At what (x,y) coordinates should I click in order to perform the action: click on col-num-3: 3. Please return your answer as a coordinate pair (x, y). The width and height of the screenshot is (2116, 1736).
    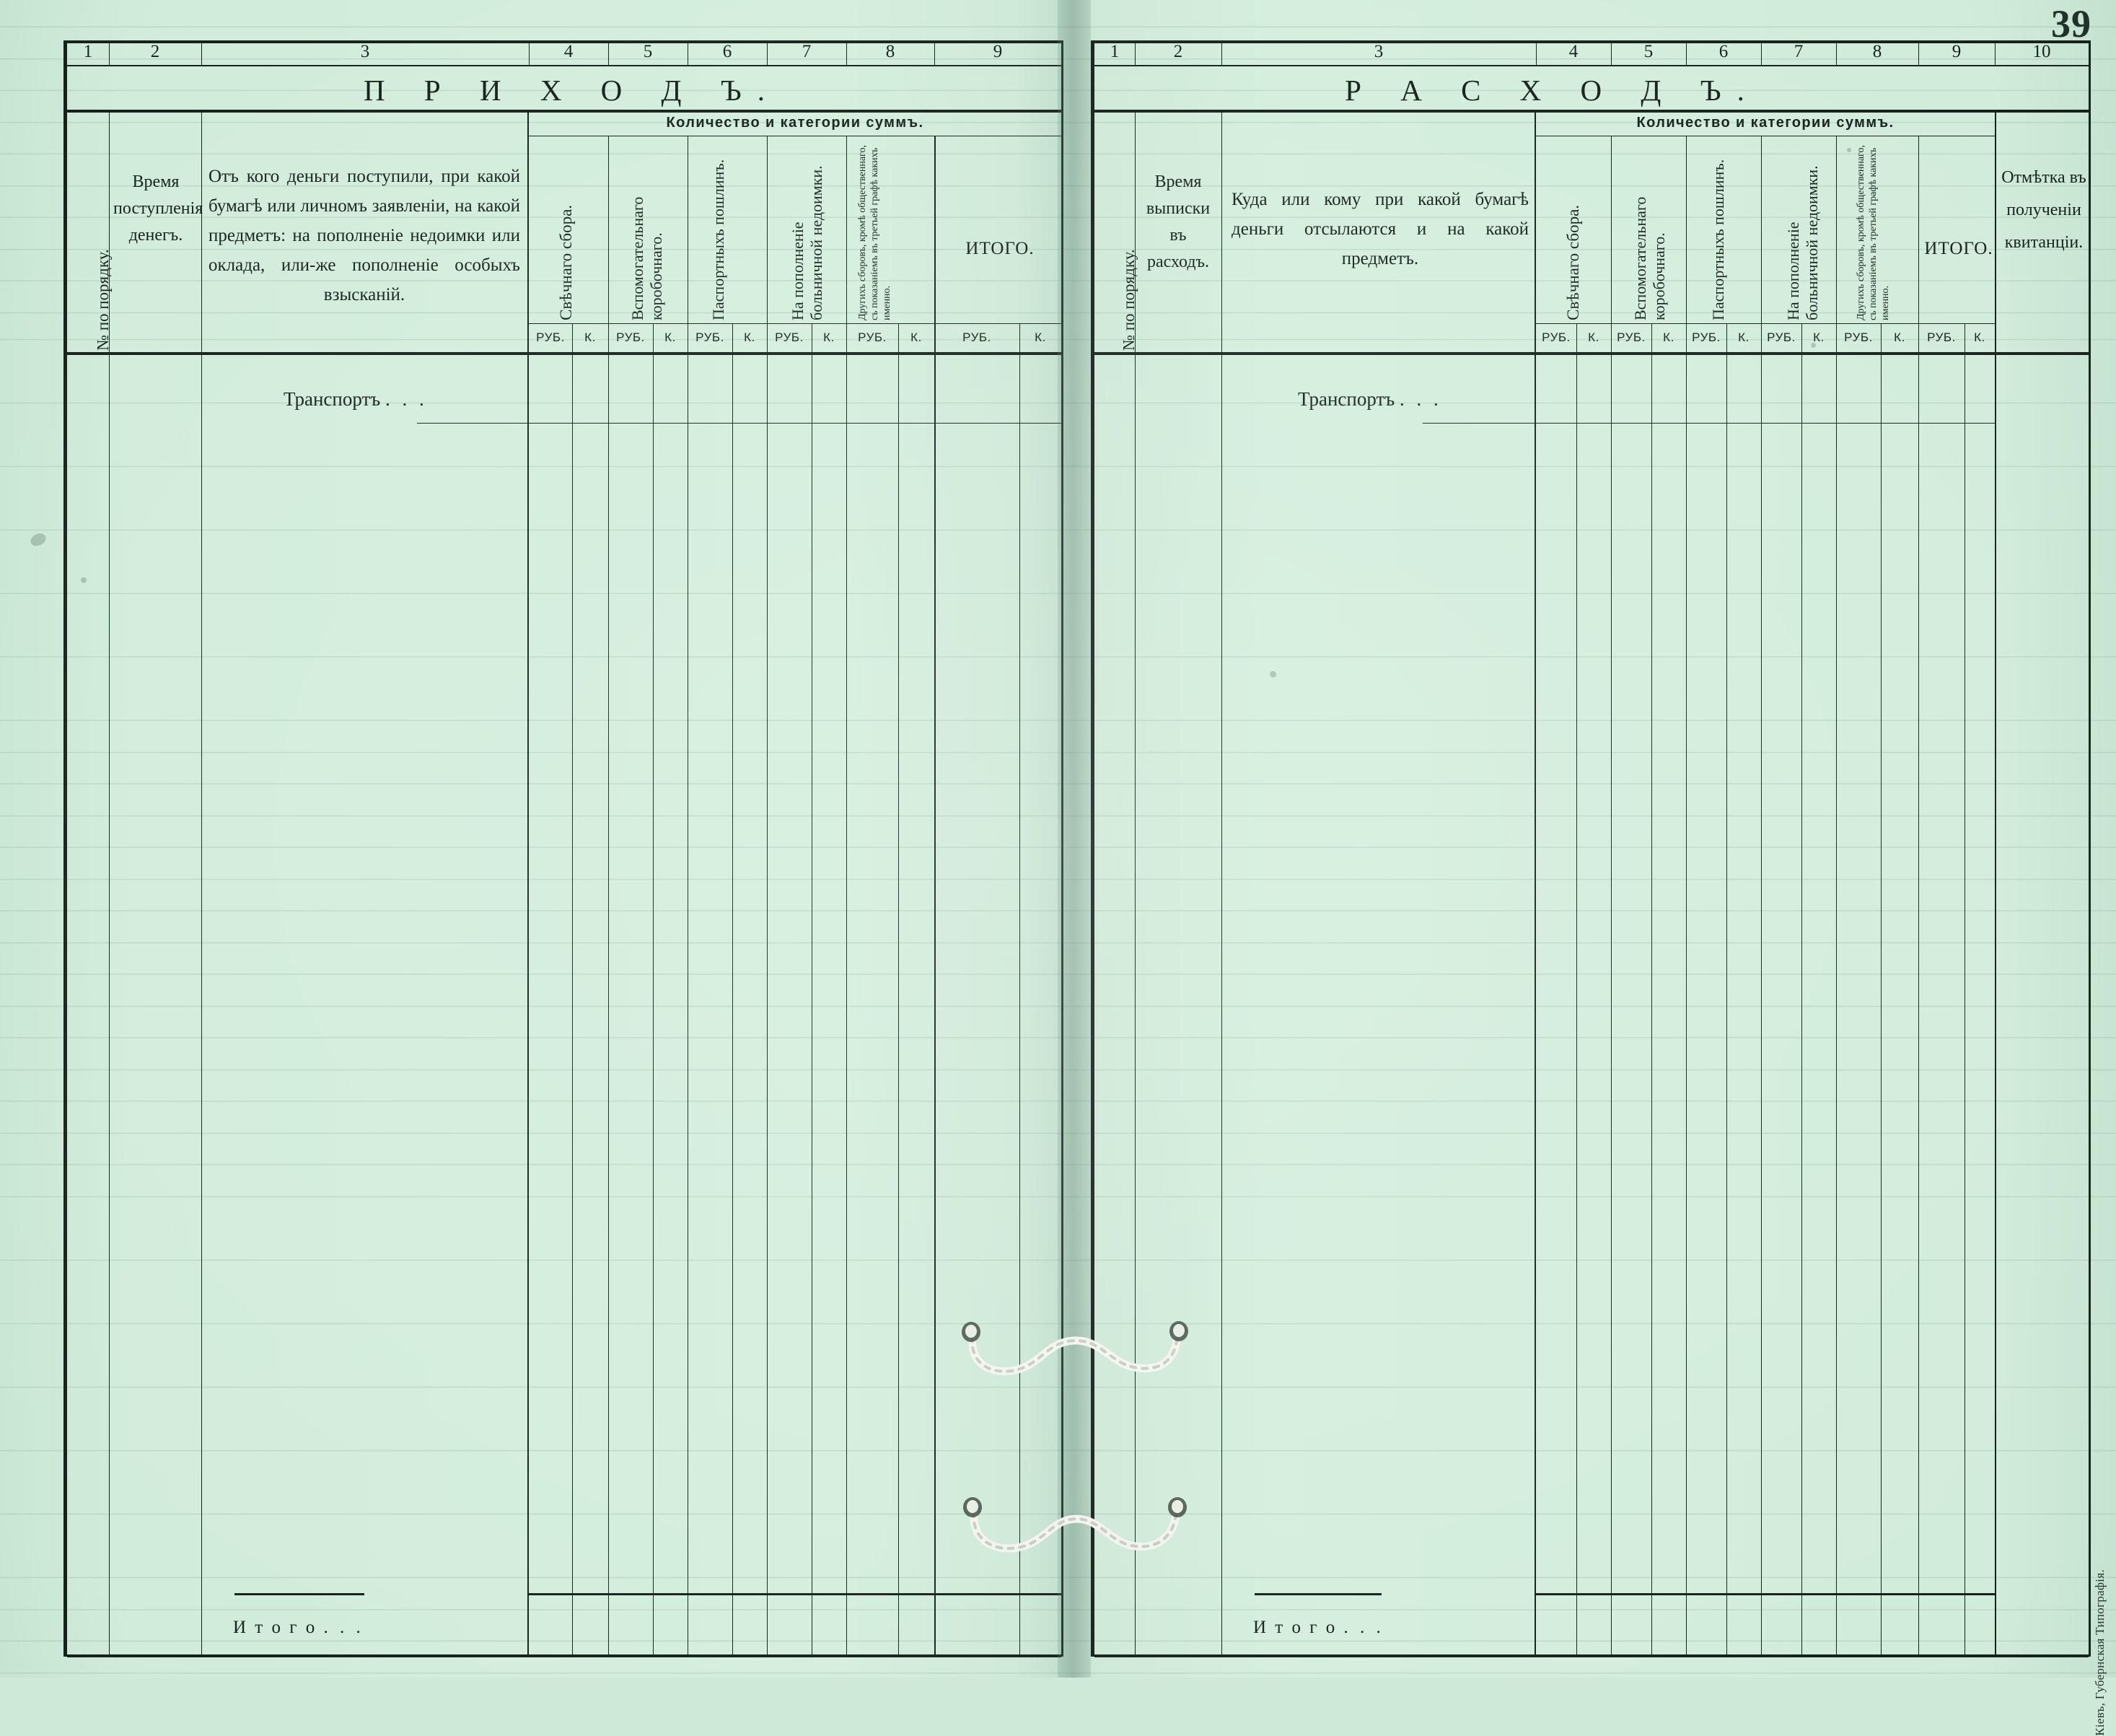
    Looking at the image, I should click on (1379, 51).